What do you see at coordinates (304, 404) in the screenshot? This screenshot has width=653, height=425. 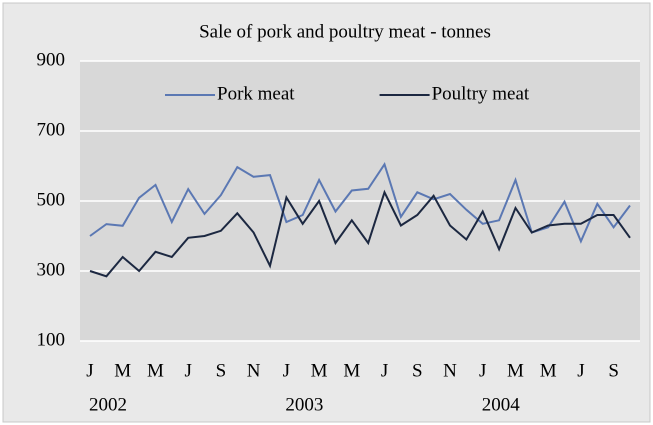 I see `x-group-label: 2003` at bounding box center [304, 404].